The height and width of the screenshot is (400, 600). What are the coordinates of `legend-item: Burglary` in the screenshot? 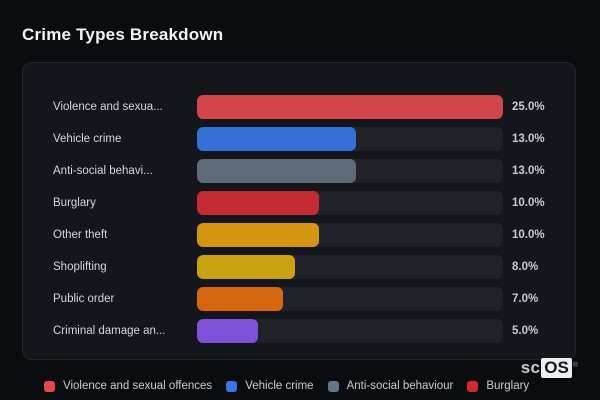 It's located at (498, 386).